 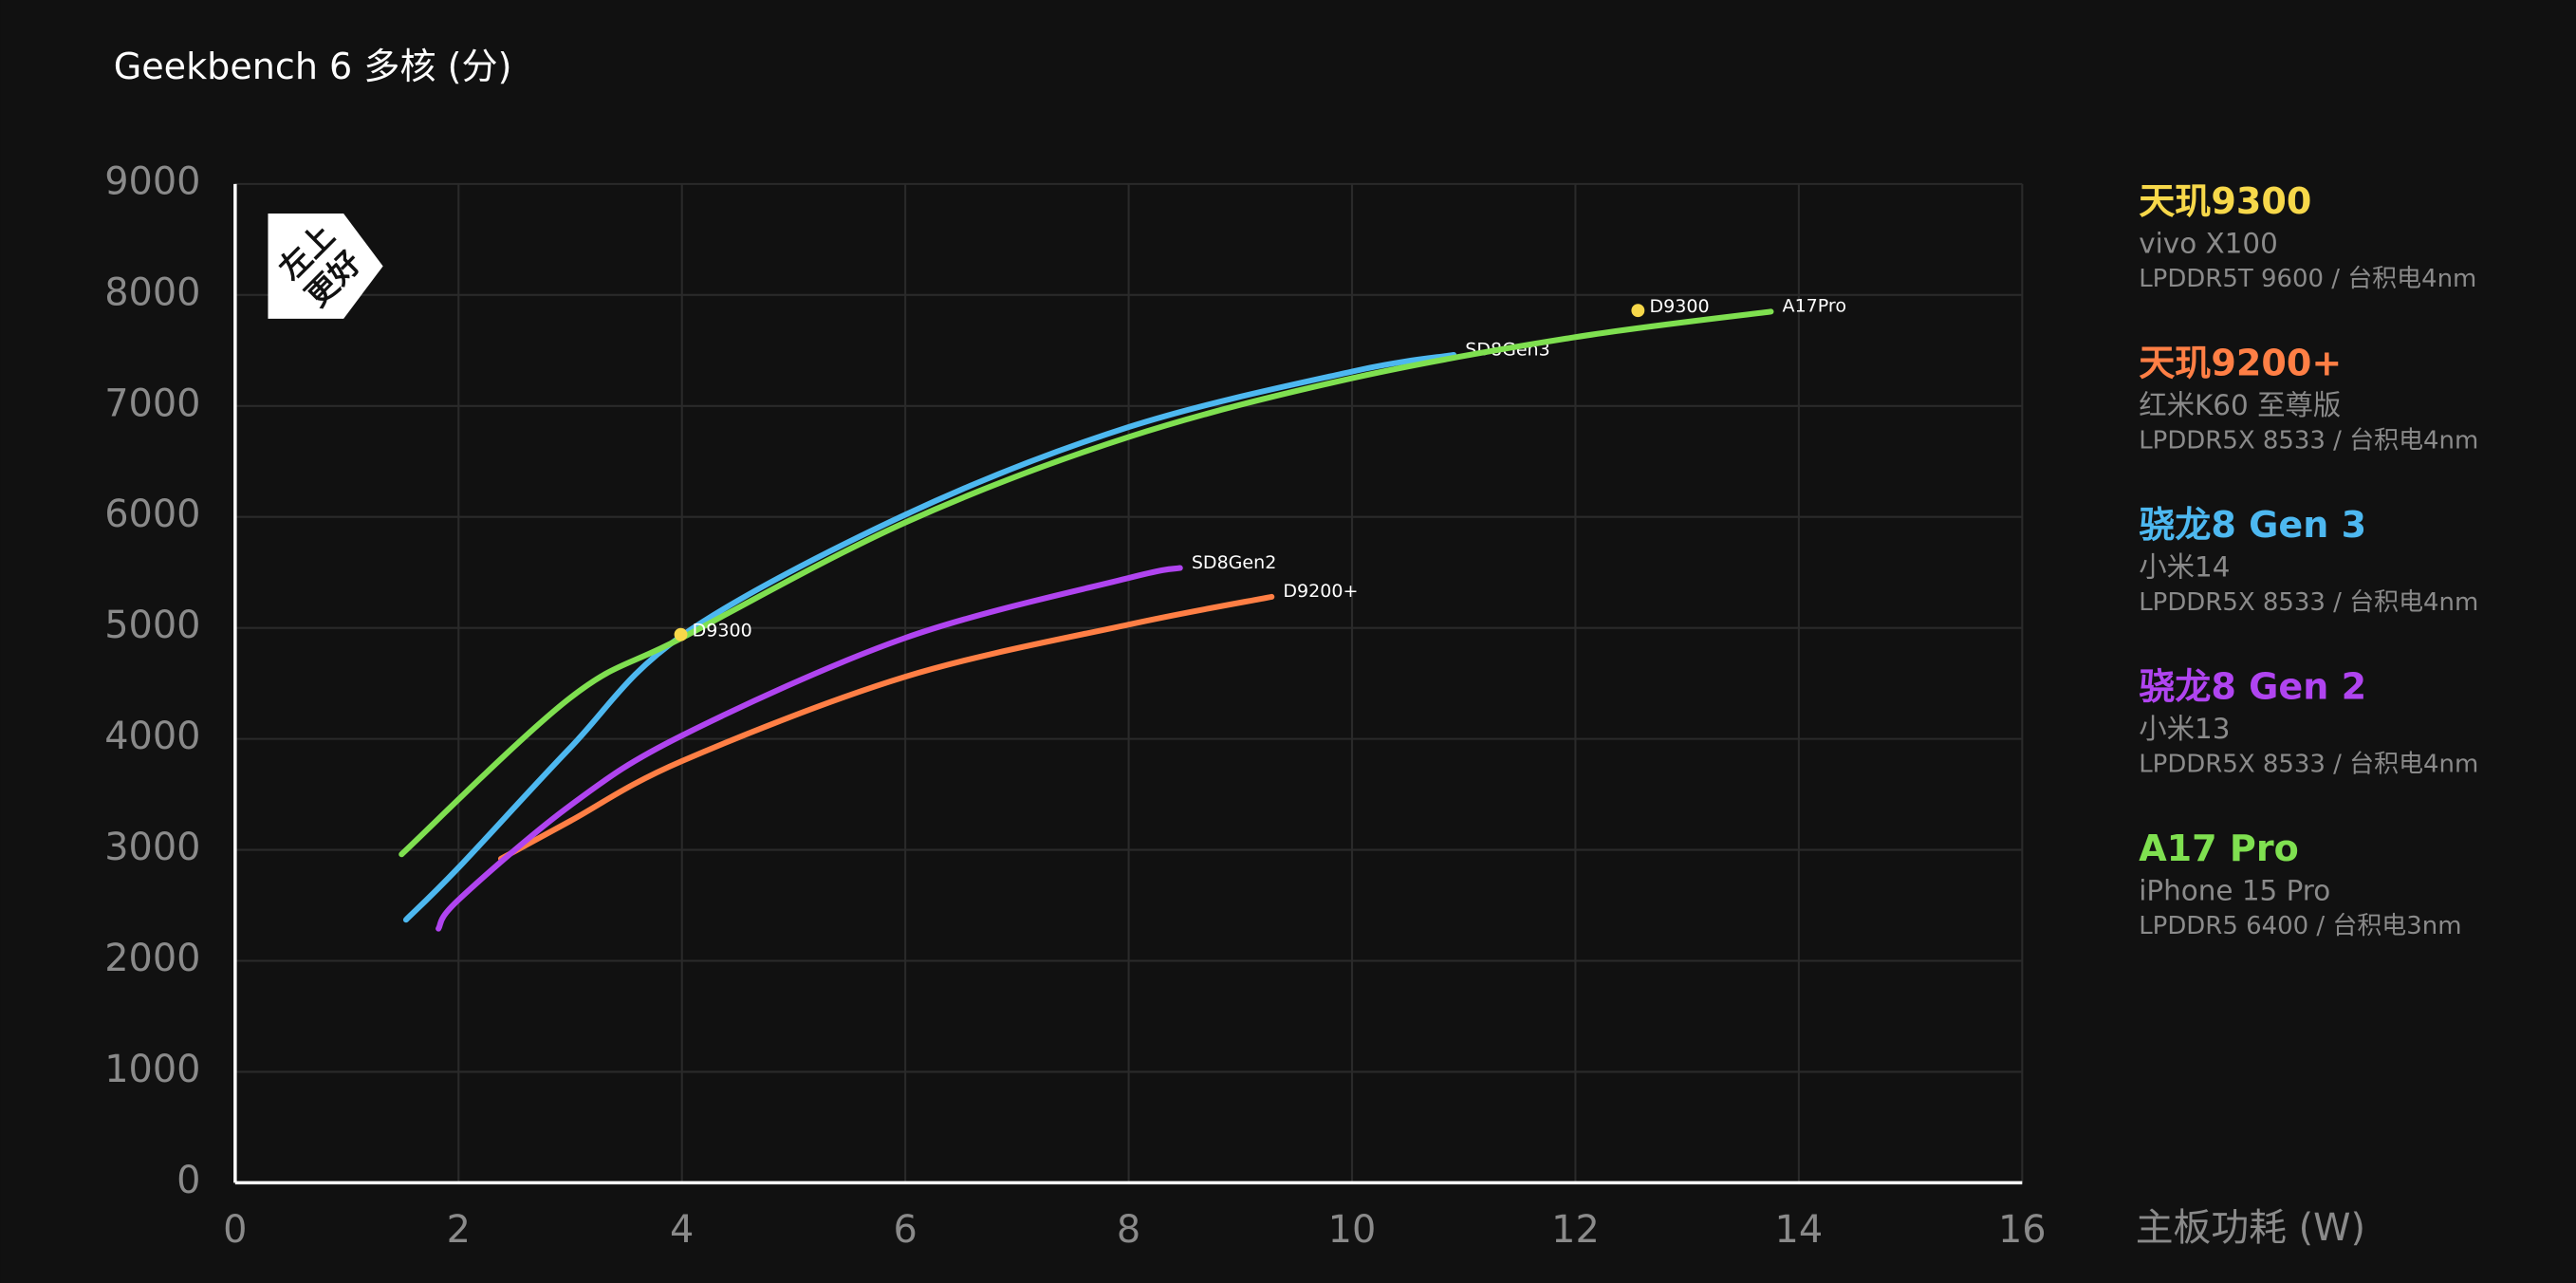 What do you see at coordinates (152, 403) in the screenshot?
I see `y-tick-label: 7000` at bounding box center [152, 403].